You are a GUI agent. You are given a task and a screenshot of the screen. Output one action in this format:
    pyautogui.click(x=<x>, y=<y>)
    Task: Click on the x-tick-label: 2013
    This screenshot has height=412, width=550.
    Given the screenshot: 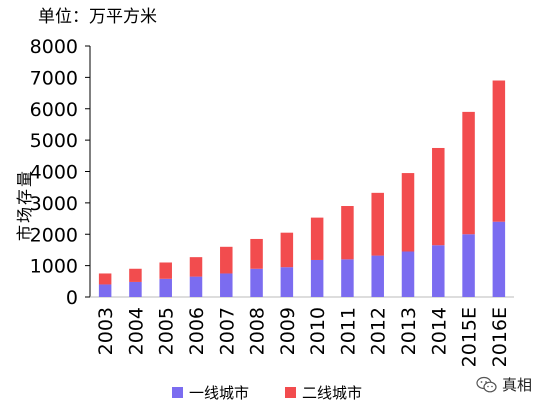 What is the action you would take?
    pyautogui.click(x=409, y=331)
    